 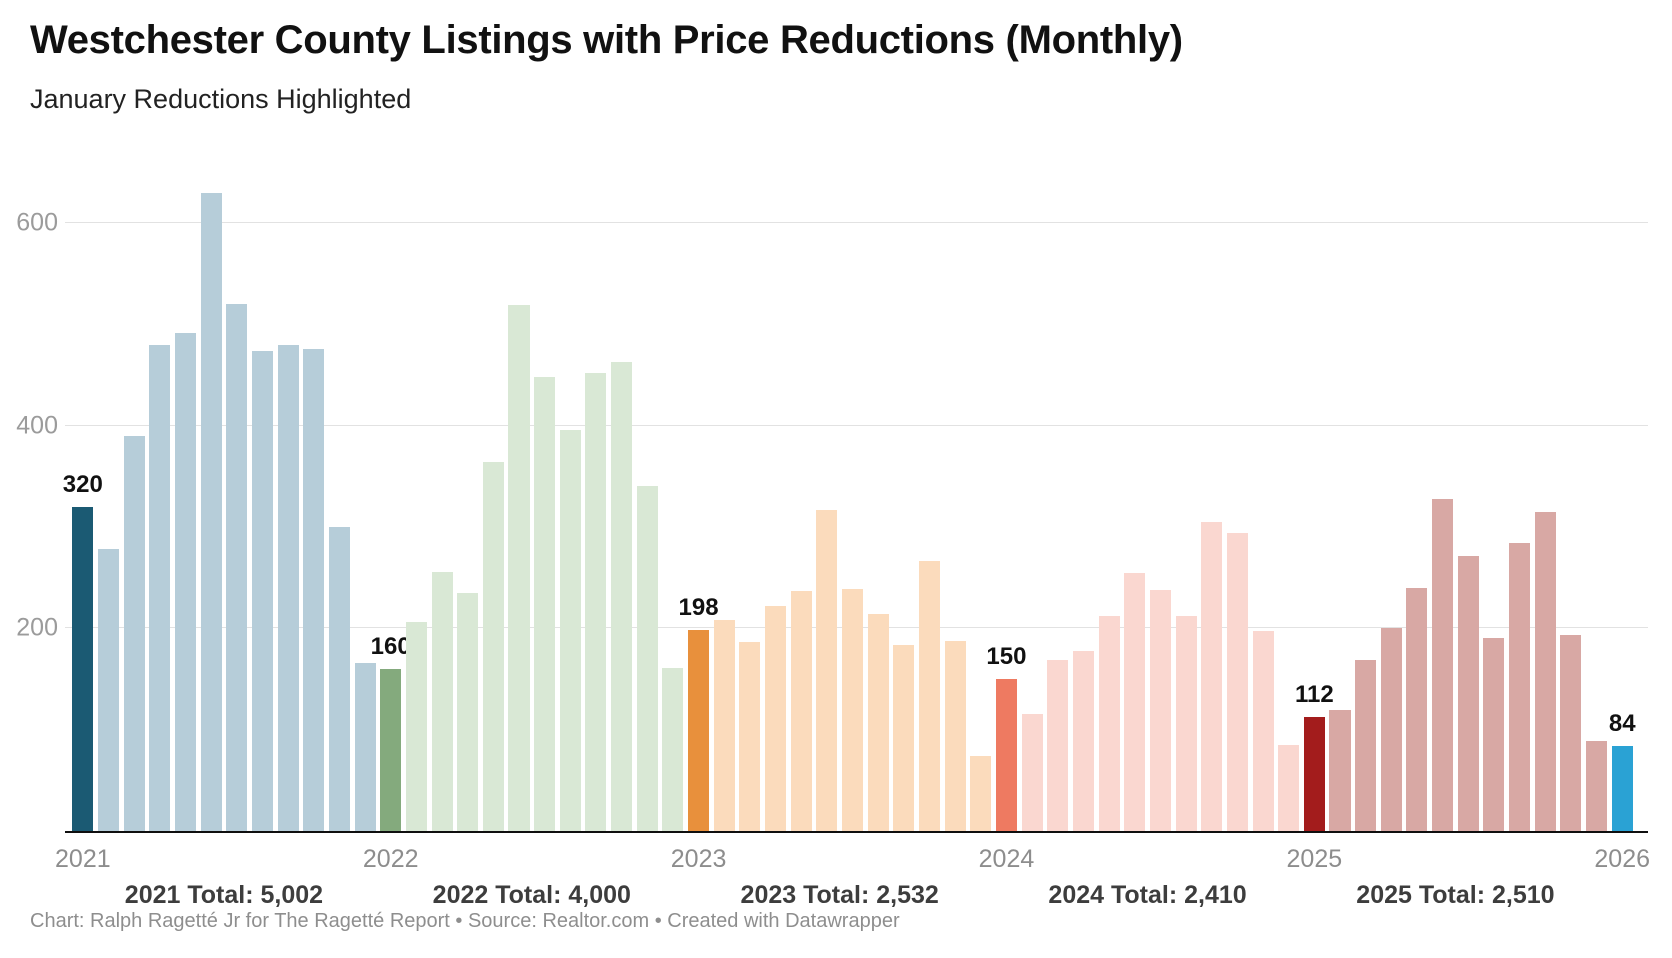 What do you see at coordinates (930, 496) in the screenshot?
I see `bar-slot-2023-Oct` at bounding box center [930, 496].